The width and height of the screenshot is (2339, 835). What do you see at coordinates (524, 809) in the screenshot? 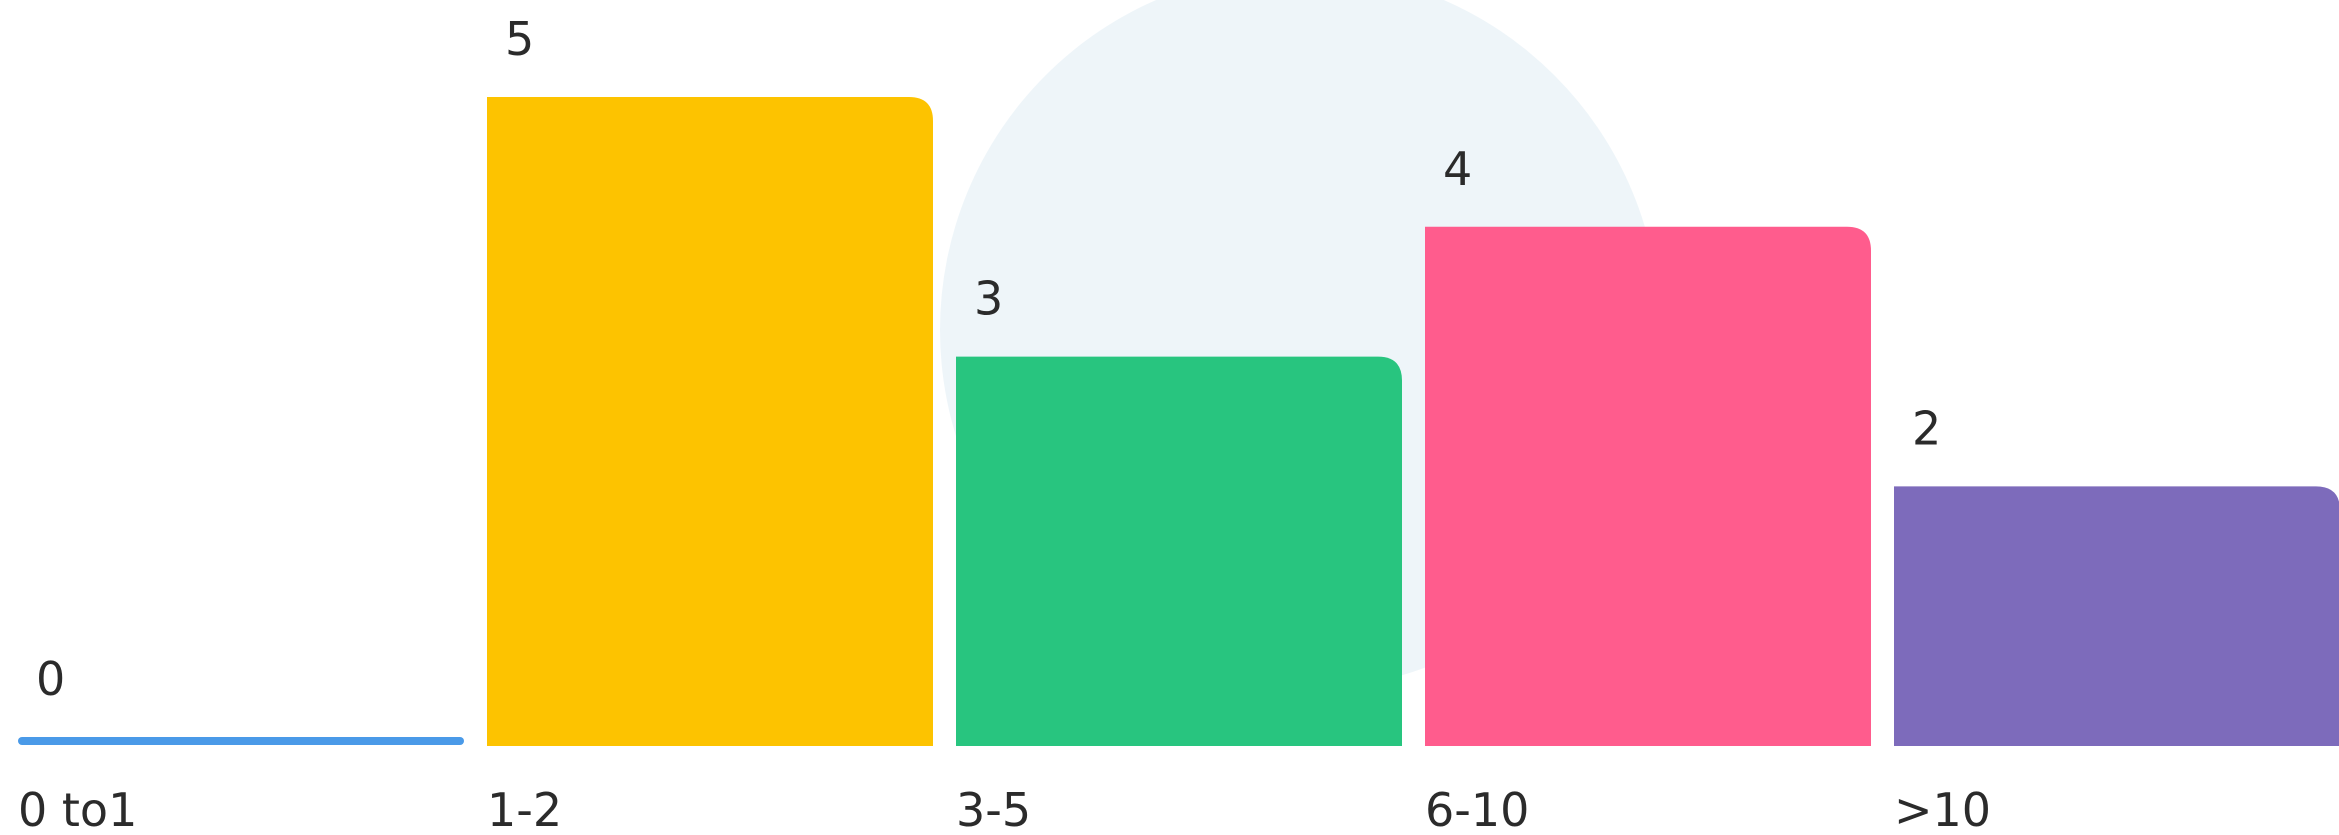
I see `x-tick-label: 1-2` at bounding box center [524, 809].